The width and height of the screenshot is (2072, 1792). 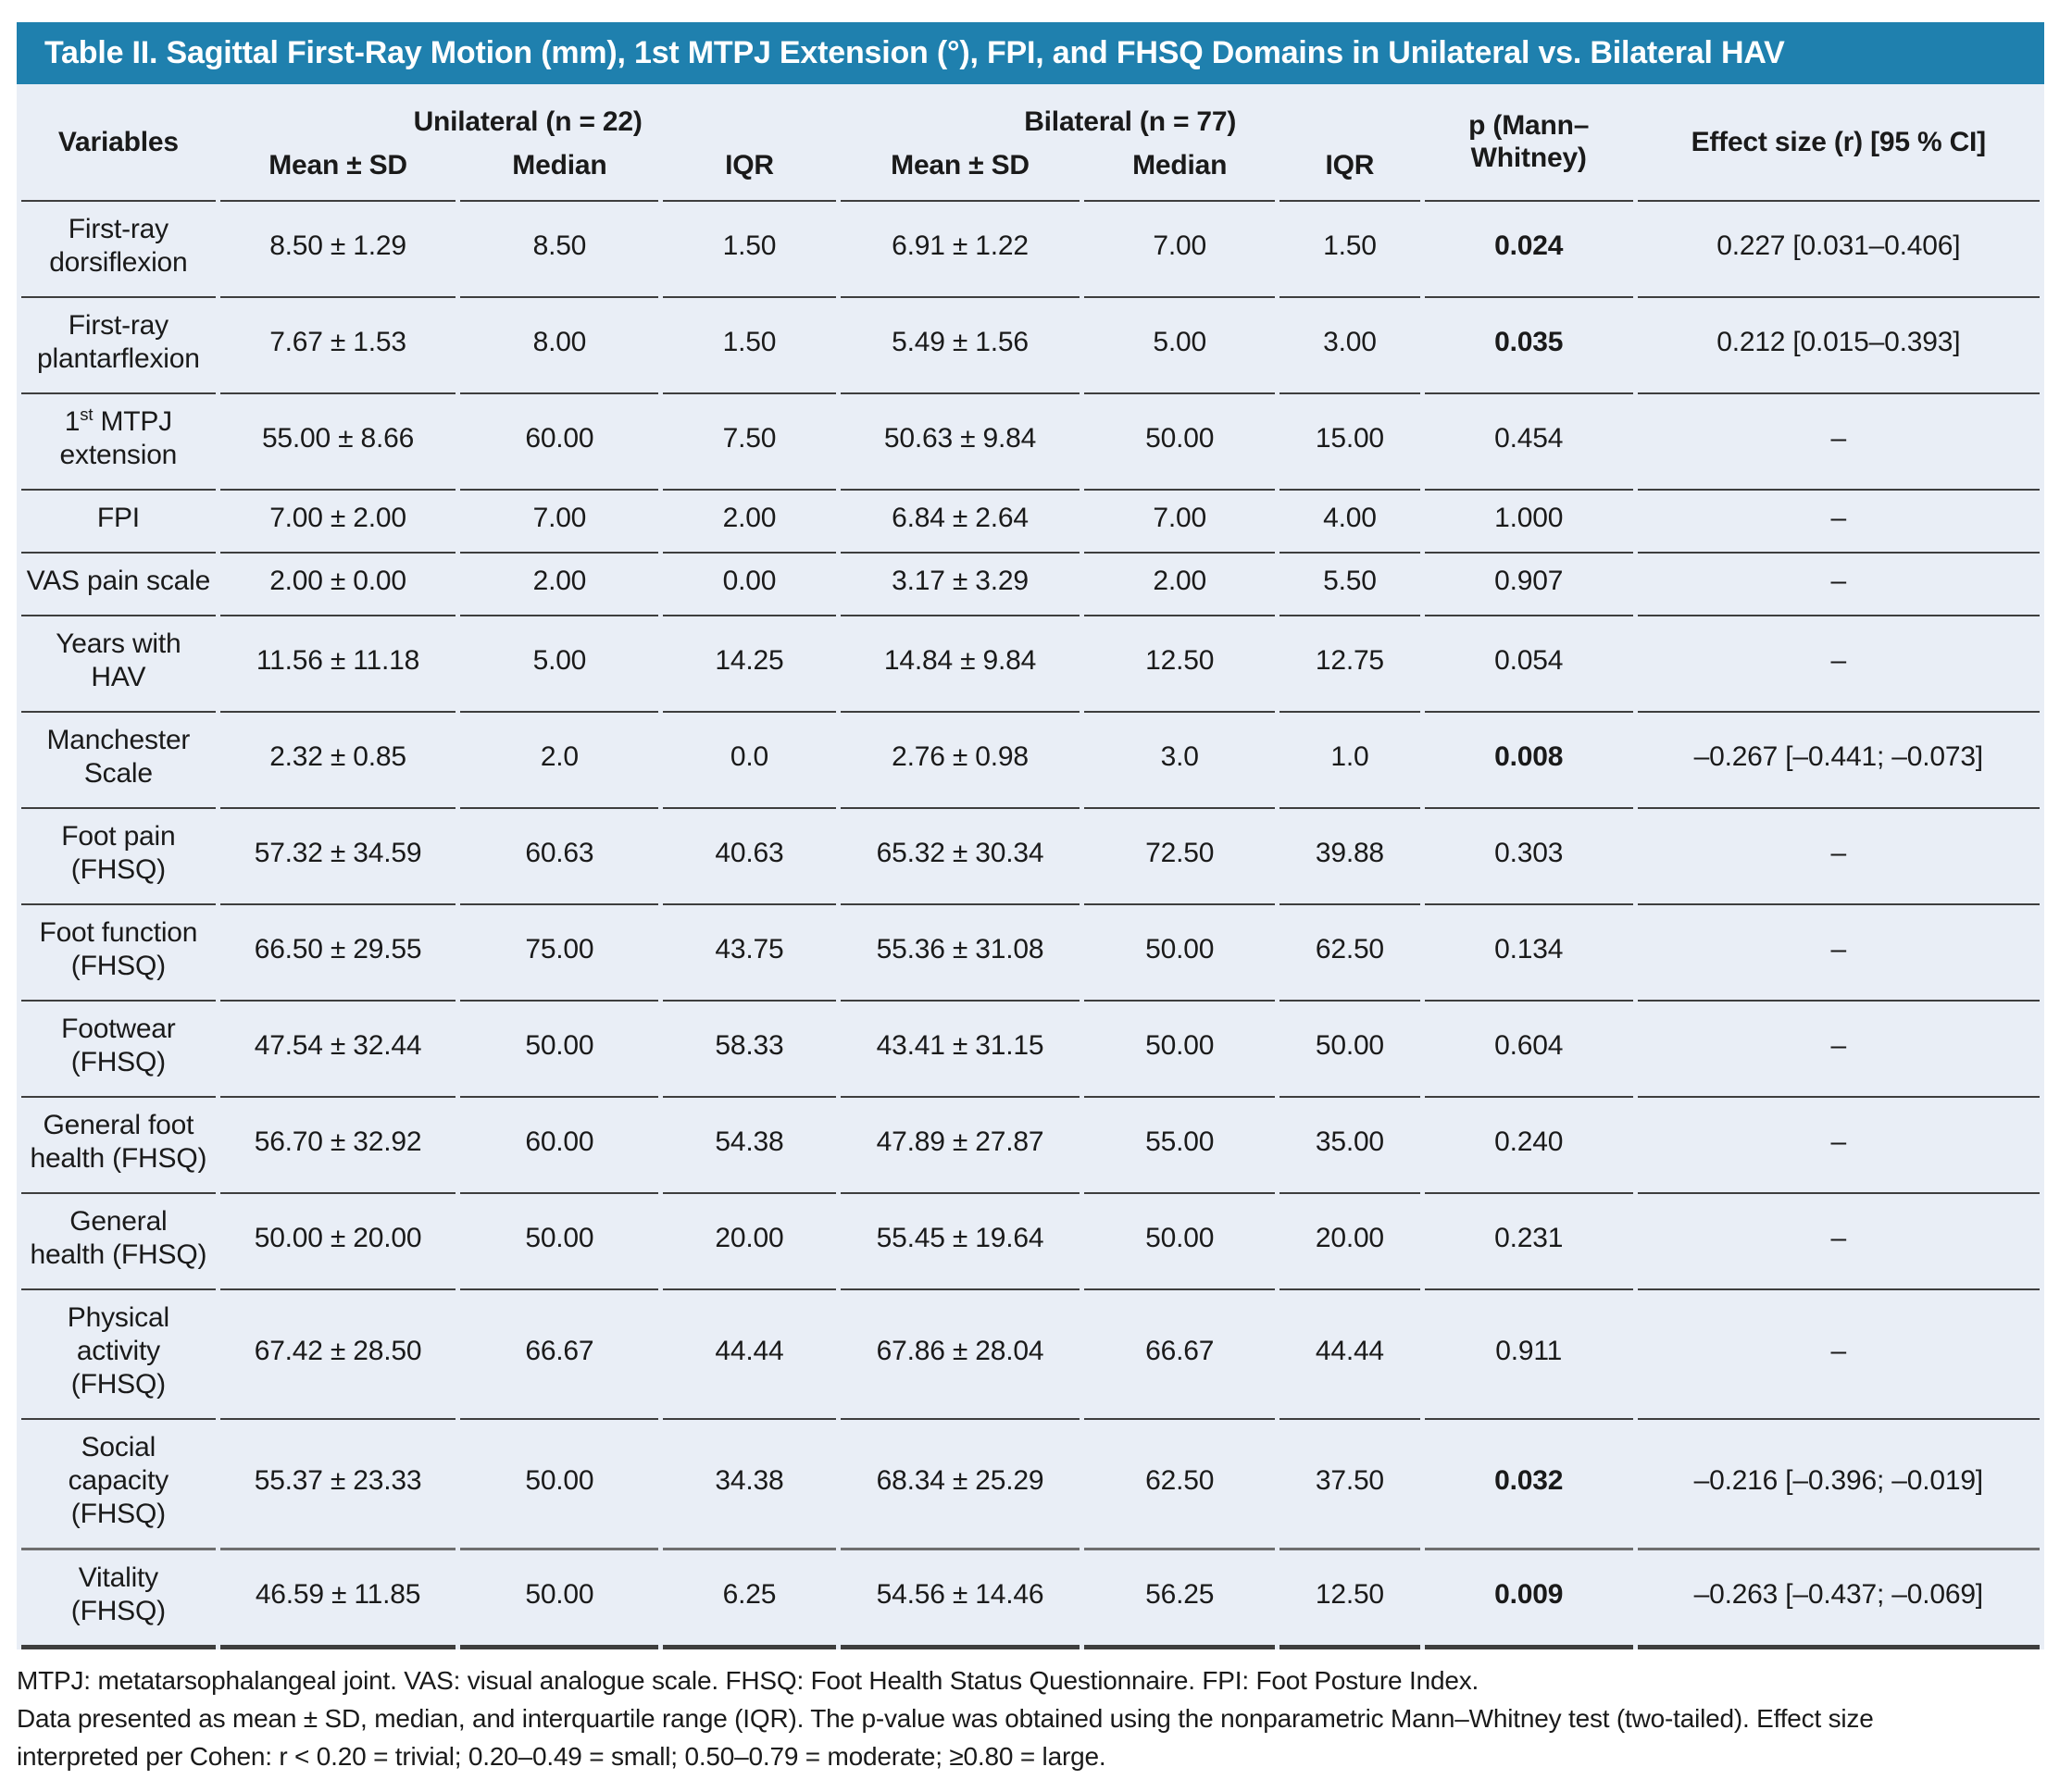 What do you see at coordinates (337, 953) in the screenshot?
I see `cell-unilateral-mean-sd: 66.50 ± 29.55` at bounding box center [337, 953].